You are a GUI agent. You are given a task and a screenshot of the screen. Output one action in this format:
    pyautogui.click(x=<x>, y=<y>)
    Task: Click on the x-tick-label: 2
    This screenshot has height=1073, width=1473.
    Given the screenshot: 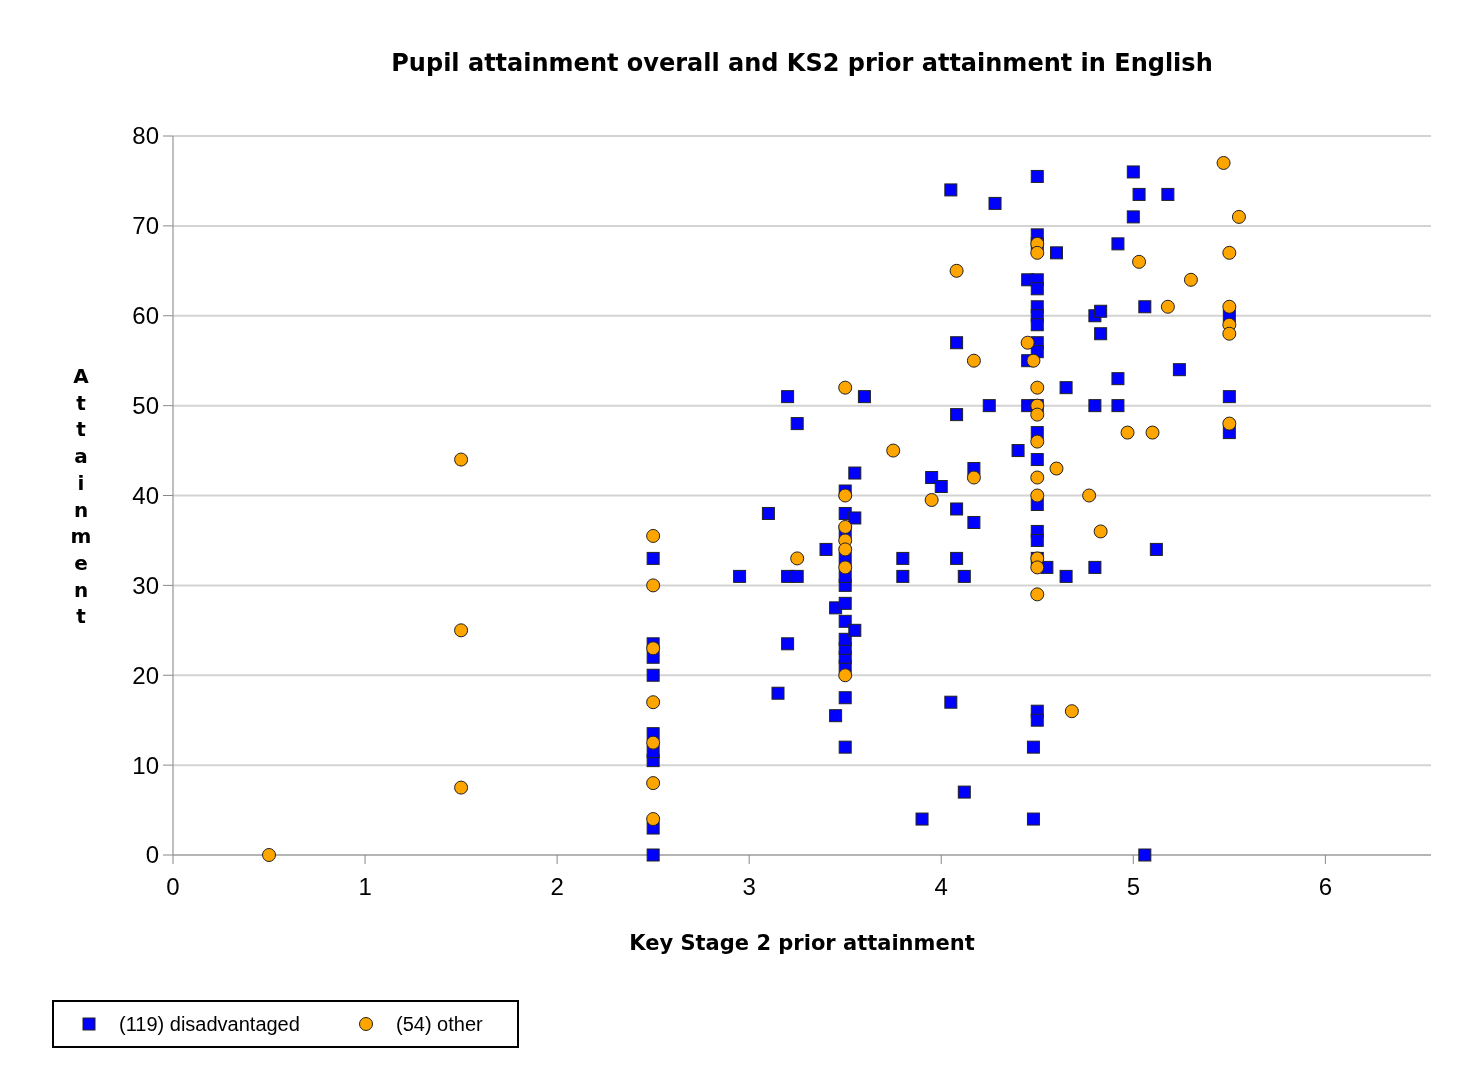 What is the action you would take?
    pyautogui.click(x=557, y=886)
    